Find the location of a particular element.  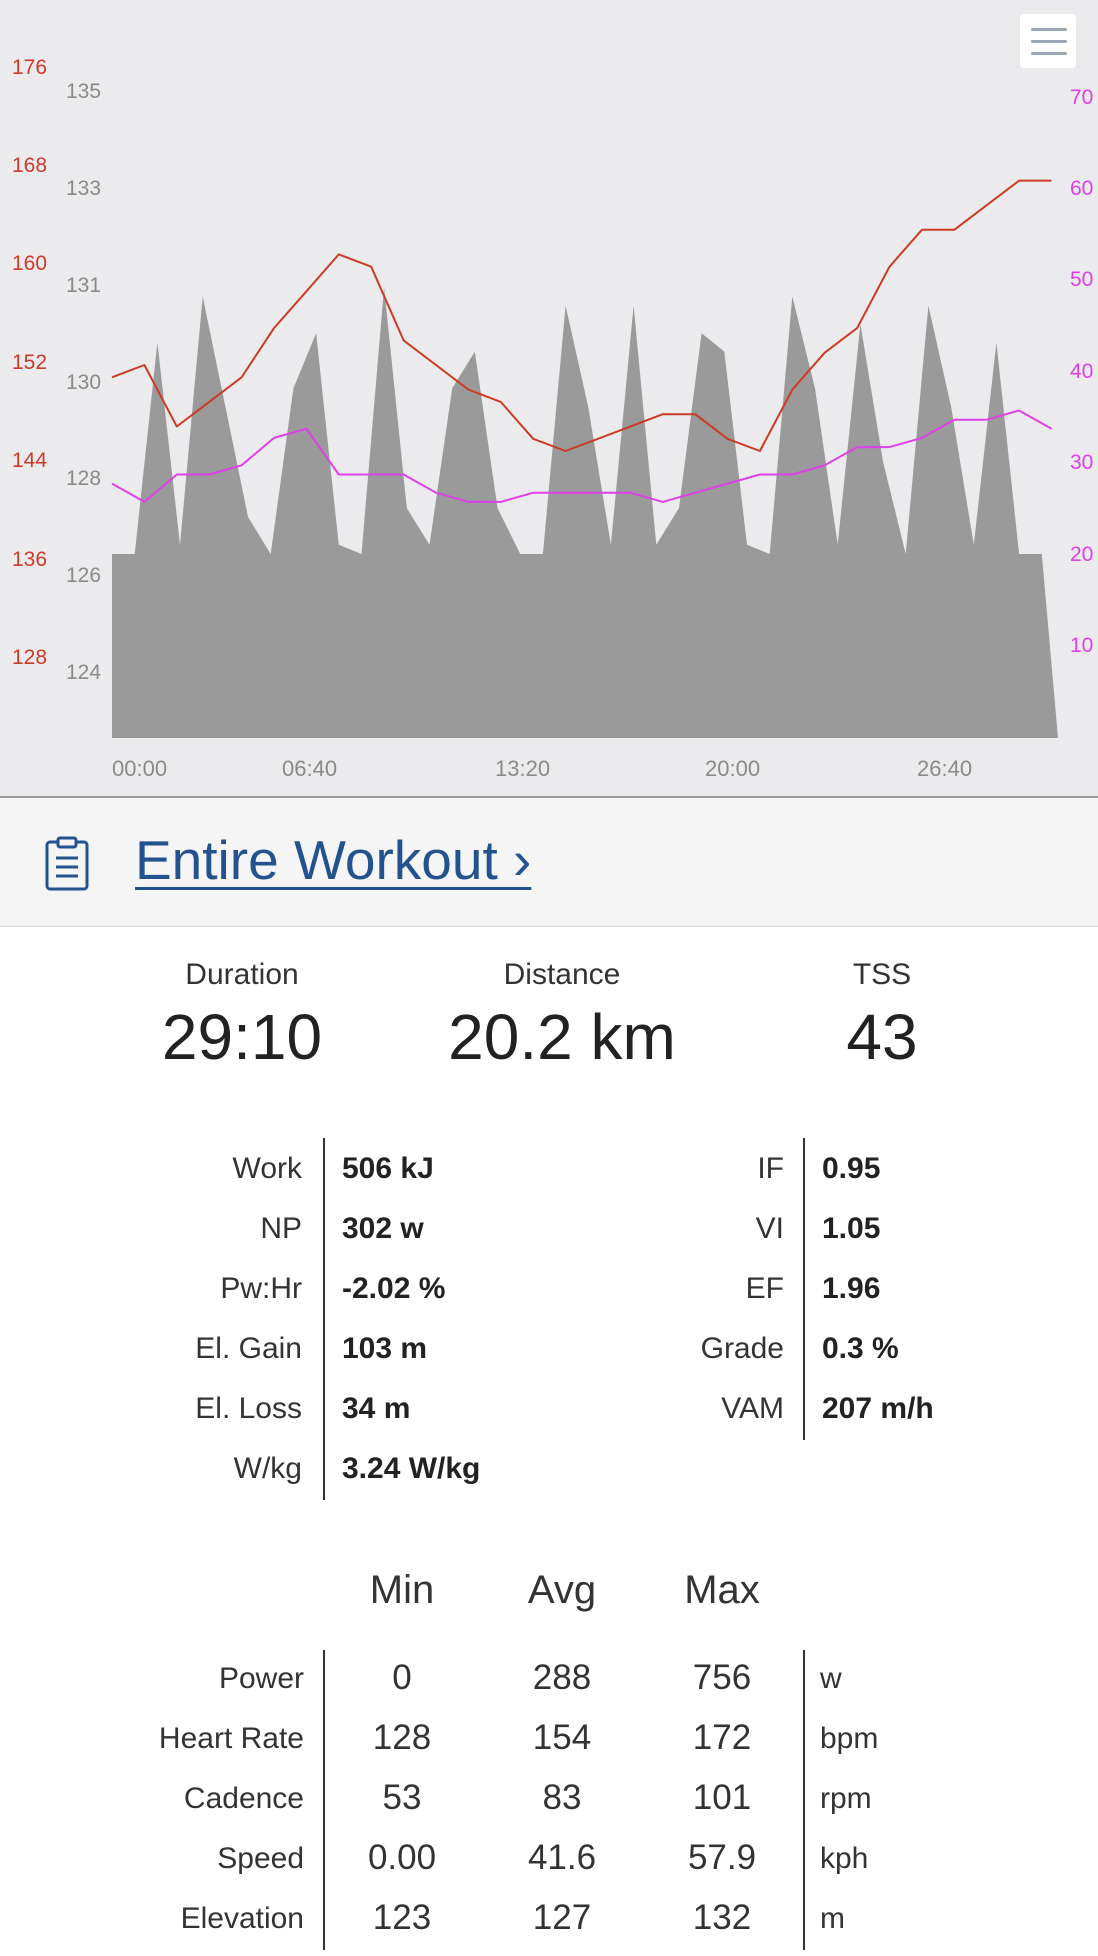

stat-unit: kph is located at coordinates (844, 1858).